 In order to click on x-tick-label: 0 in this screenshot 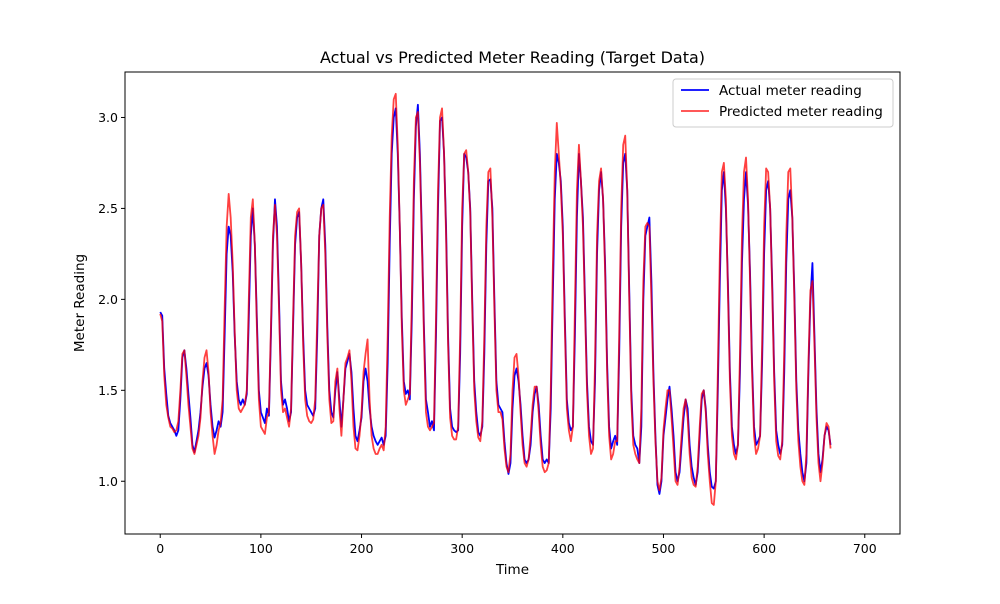, I will do `click(160, 548)`.